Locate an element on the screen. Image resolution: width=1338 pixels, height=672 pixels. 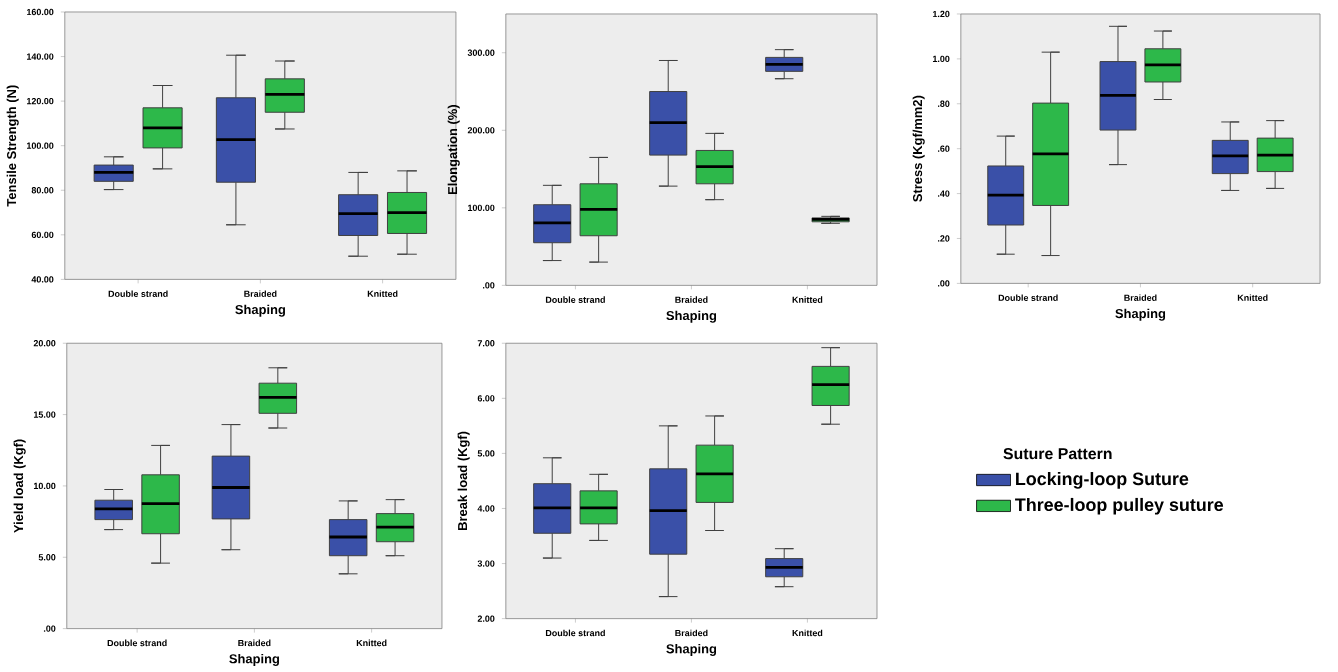
legend-label: Locking-loop Suture is located at coordinates (1102, 480).